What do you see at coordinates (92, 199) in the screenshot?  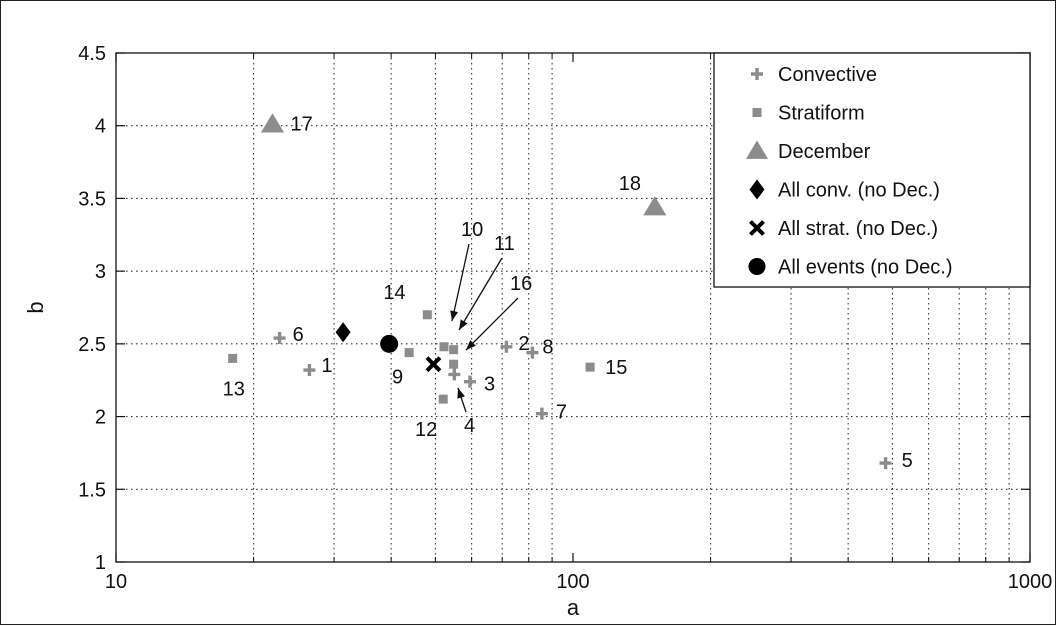 I see `y-tick-label: 3.5` at bounding box center [92, 199].